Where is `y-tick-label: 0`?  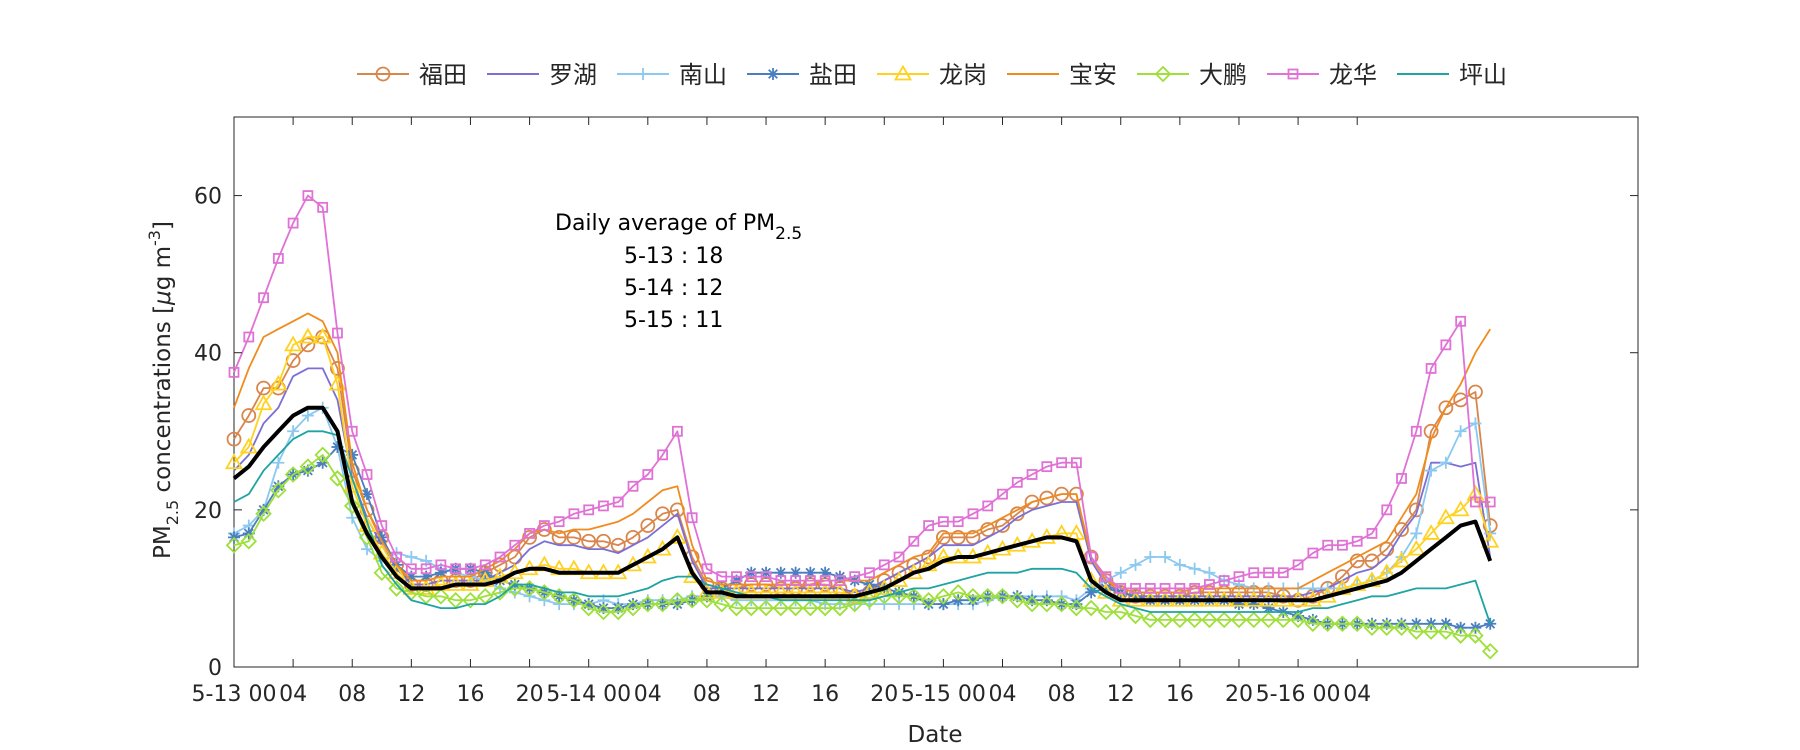
y-tick-label: 0 is located at coordinates (215, 668).